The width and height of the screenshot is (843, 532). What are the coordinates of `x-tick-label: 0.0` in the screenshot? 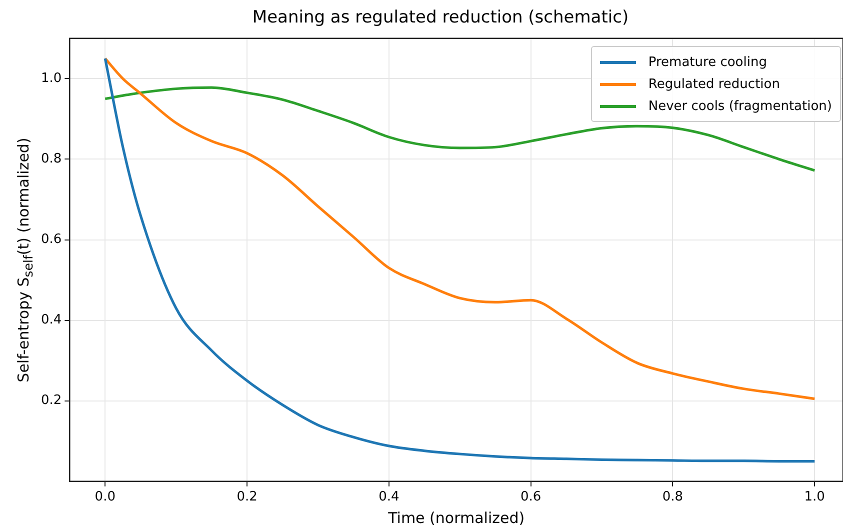 It's located at (105, 497).